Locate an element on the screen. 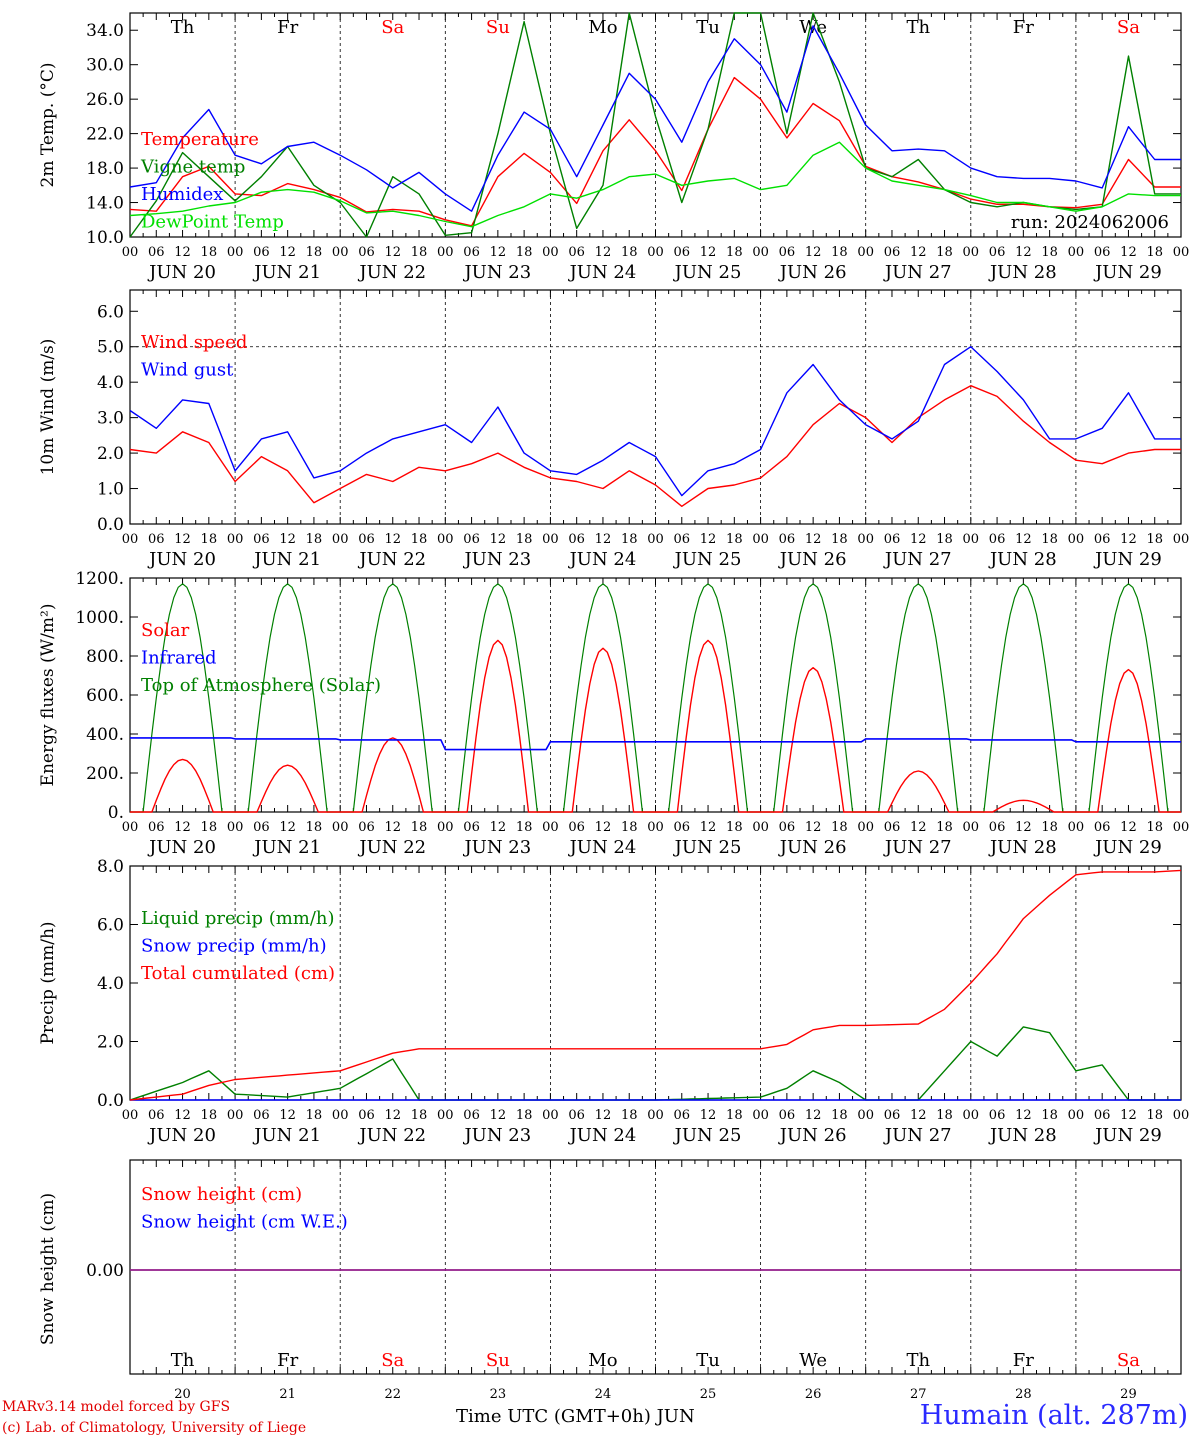  y-tick-label: 4.0 is located at coordinates (110, 383).